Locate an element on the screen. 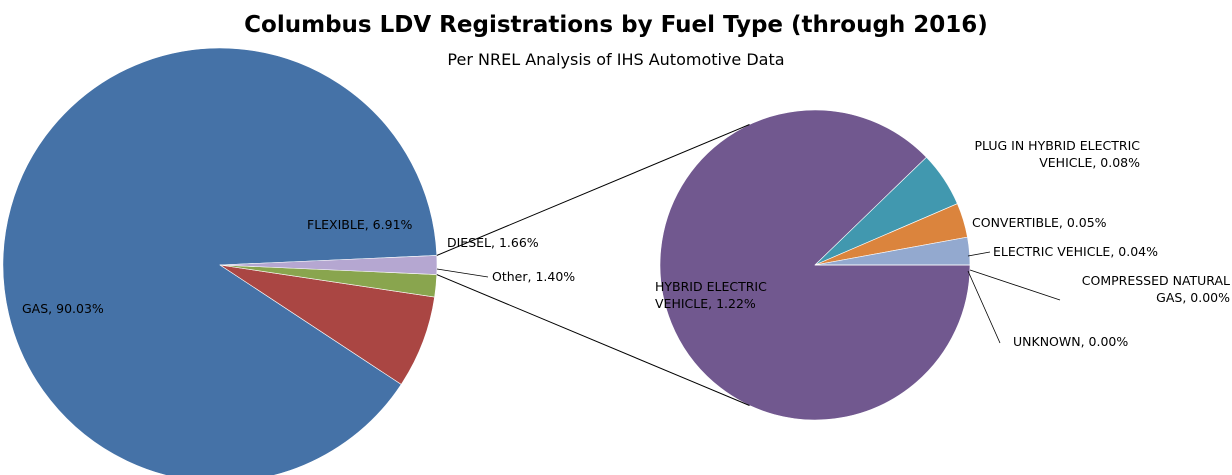 The width and height of the screenshot is (1232, 475). data-label: PLUG IN HYBRID ELECTRIC VEHICLE, 0.08% is located at coordinates (1057, 154).